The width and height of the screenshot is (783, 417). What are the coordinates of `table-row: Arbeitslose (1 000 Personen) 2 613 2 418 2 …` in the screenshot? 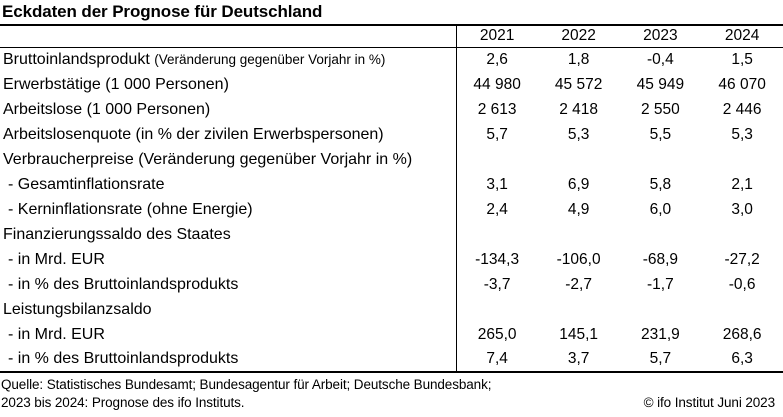 It's located at (391, 109).